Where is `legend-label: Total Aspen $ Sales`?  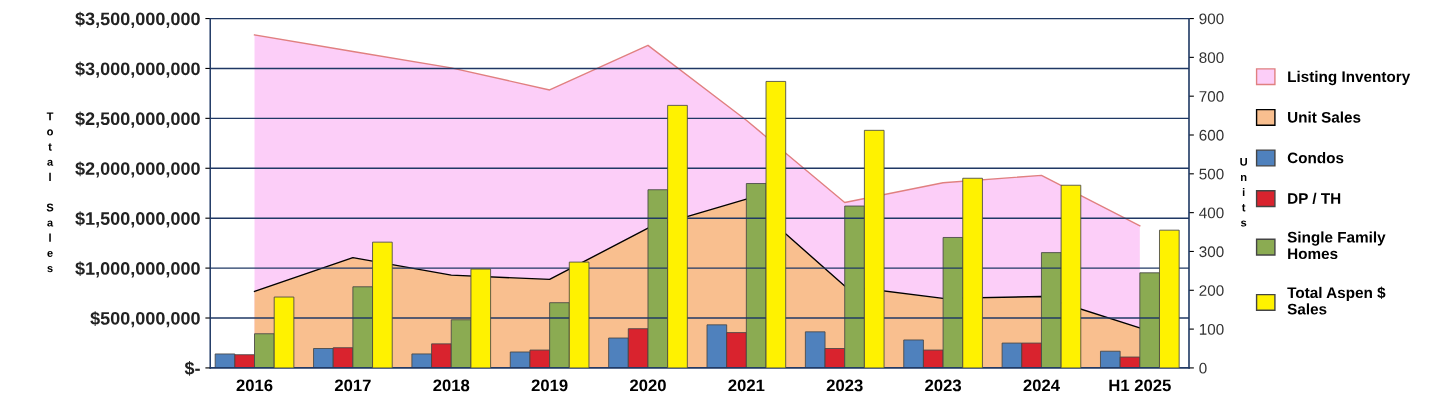 legend-label: Total Aspen $ Sales is located at coordinates (1336, 300).